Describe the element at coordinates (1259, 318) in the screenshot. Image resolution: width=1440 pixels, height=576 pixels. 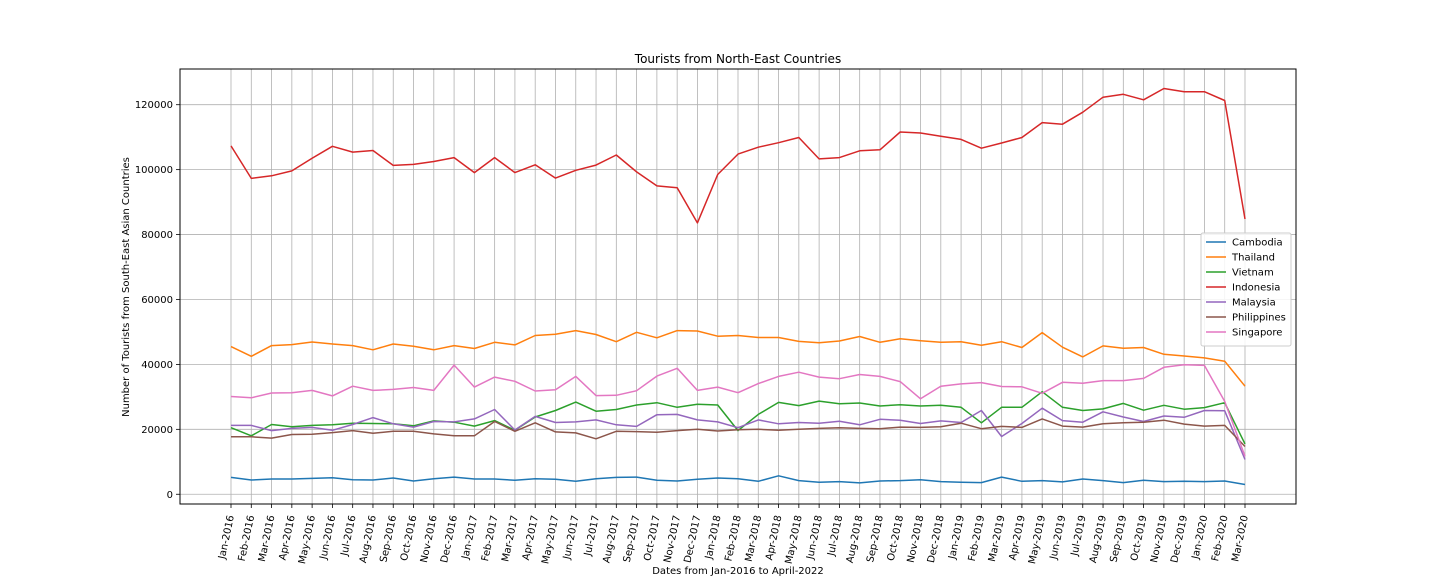
I see `legend-label-philippines: Philippines` at that location.